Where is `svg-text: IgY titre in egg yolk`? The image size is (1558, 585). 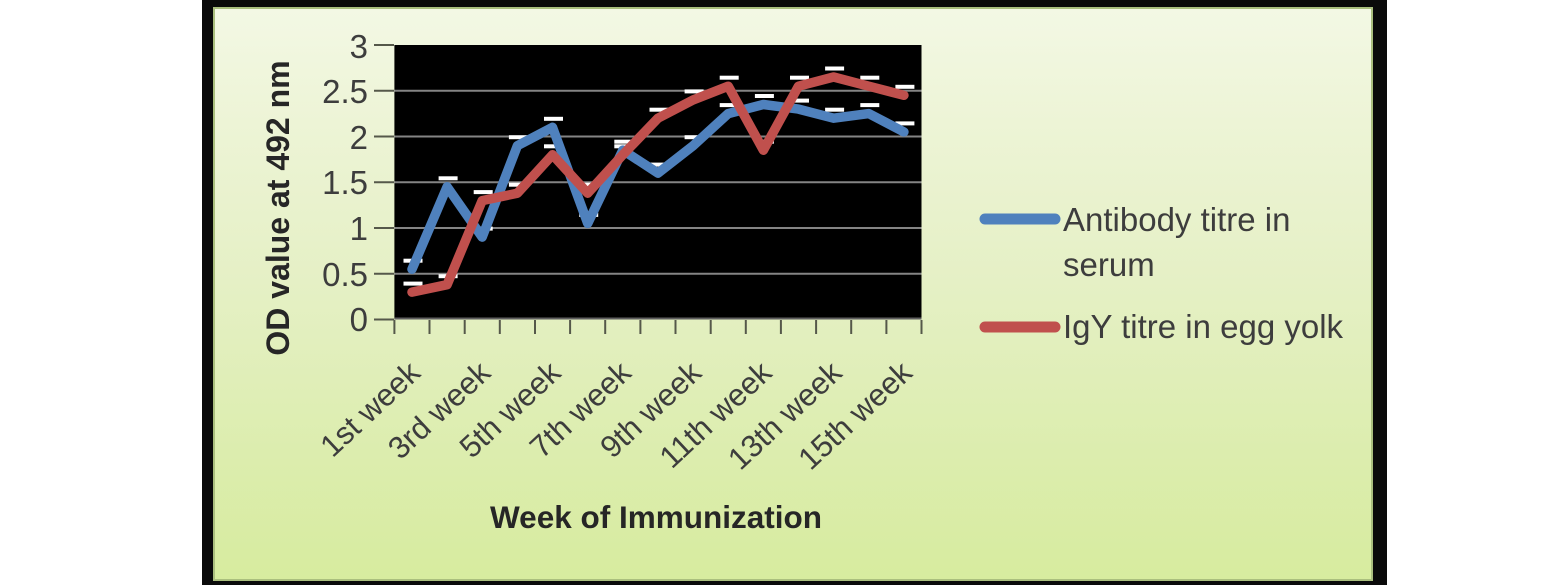 svg-text: IgY titre in egg yolk is located at coordinates (1203, 326).